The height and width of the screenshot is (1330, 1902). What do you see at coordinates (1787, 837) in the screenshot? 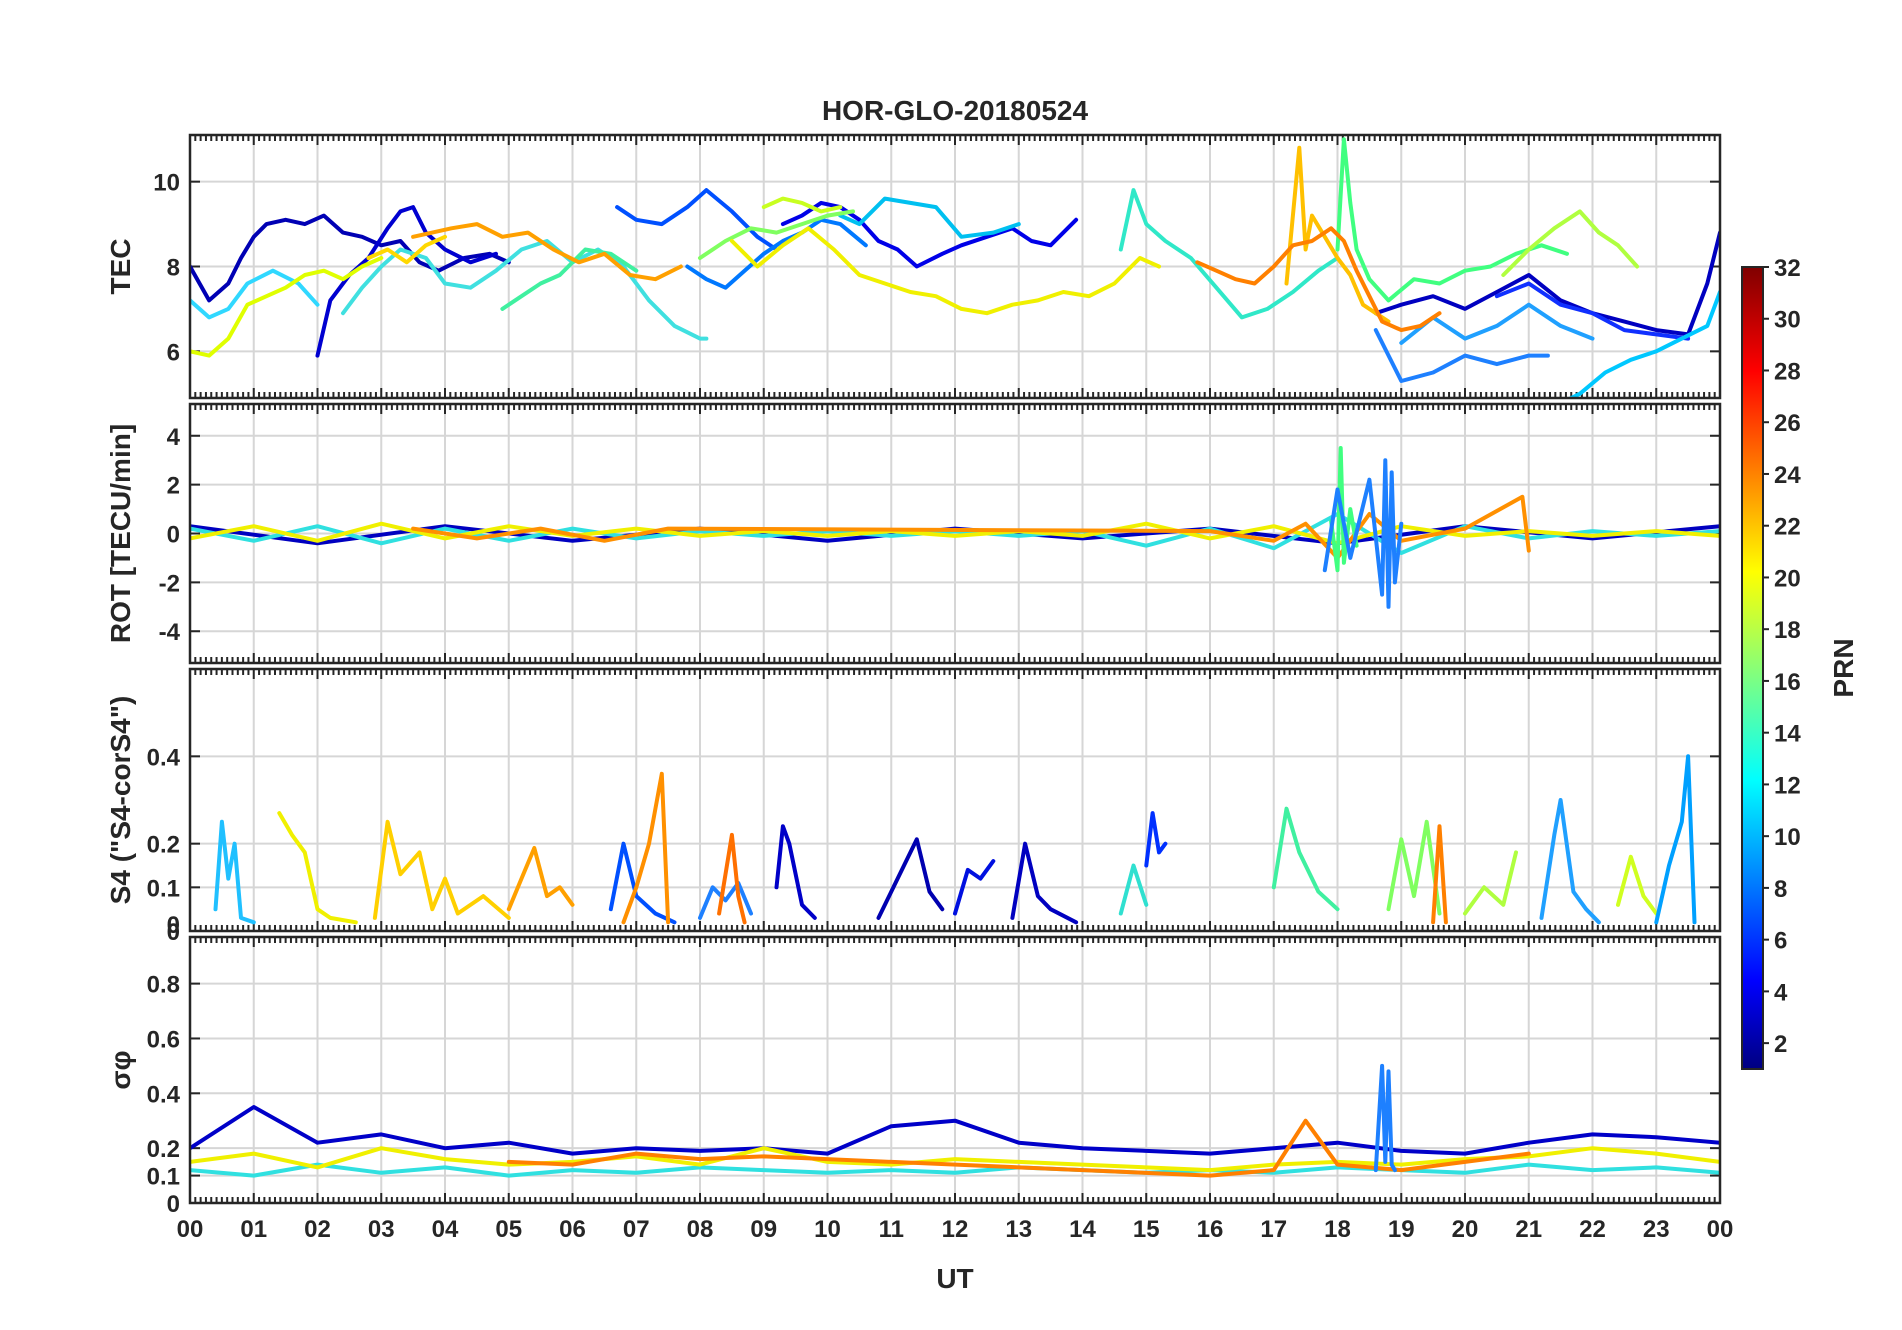
I see `colorbar-tick-label: 10` at bounding box center [1787, 837].